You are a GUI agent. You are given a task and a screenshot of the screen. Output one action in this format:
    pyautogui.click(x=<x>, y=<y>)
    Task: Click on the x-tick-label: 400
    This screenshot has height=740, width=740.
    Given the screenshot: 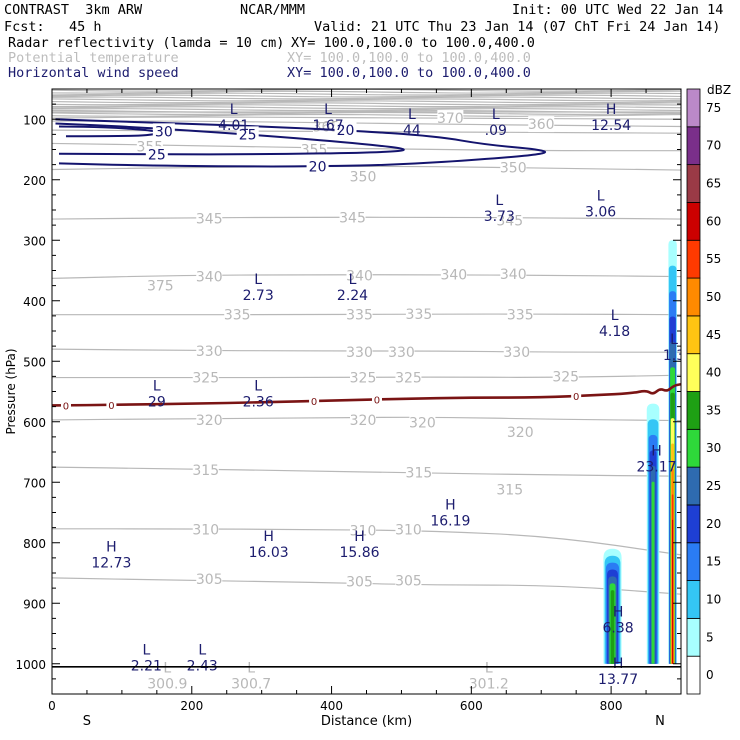 What is the action you would take?
    pyautogui.click(x=331, y=706)
    